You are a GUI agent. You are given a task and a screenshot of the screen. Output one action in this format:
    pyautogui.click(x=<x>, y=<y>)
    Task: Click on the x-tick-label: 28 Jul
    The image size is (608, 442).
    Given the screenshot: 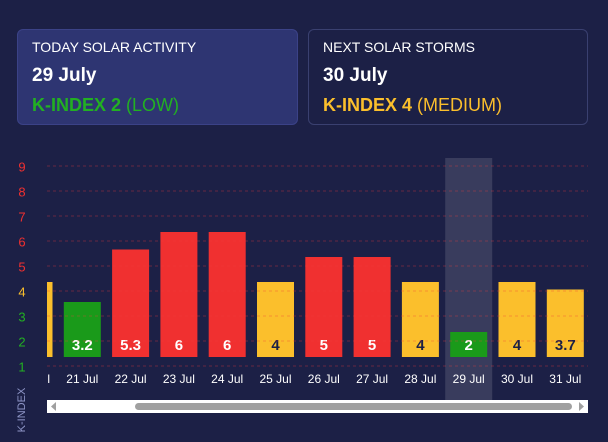 What is the action you would take?
    pyautogui.click(x=420, y=379)
    